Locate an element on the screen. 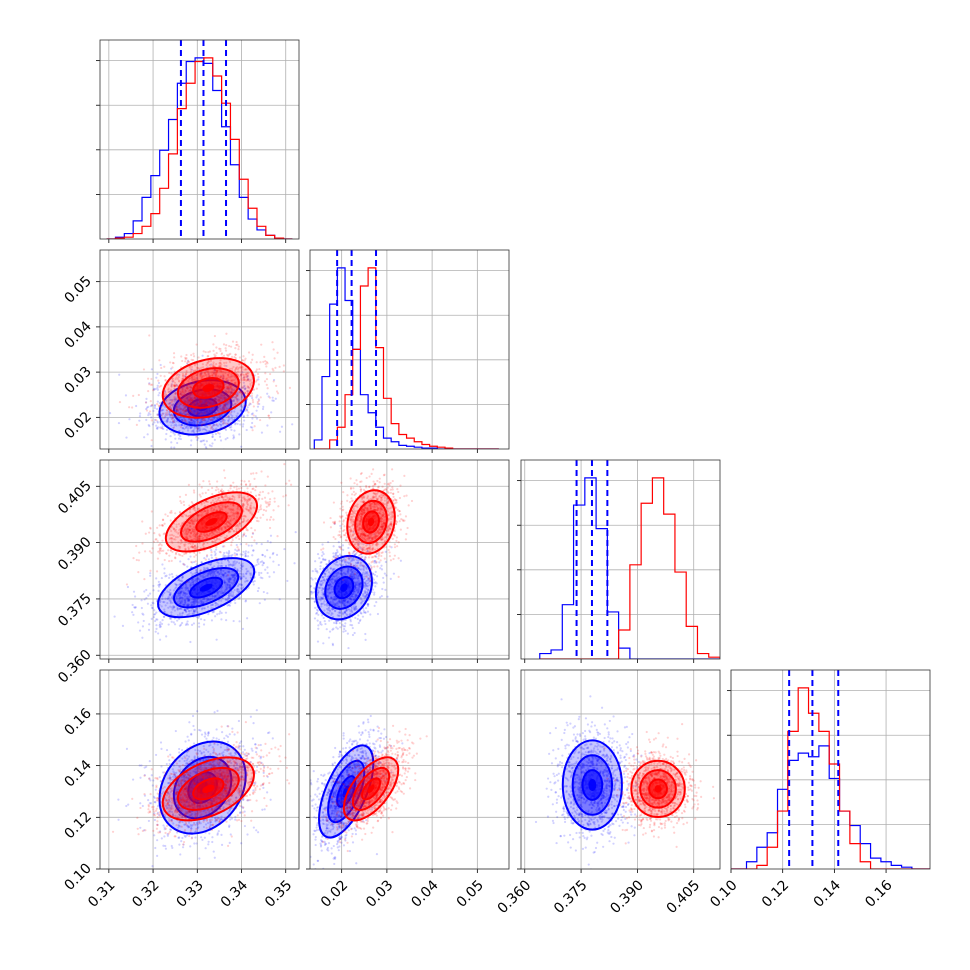 This screenshot has width=970, height=970. panel-content is located at coordinates (201, 390).